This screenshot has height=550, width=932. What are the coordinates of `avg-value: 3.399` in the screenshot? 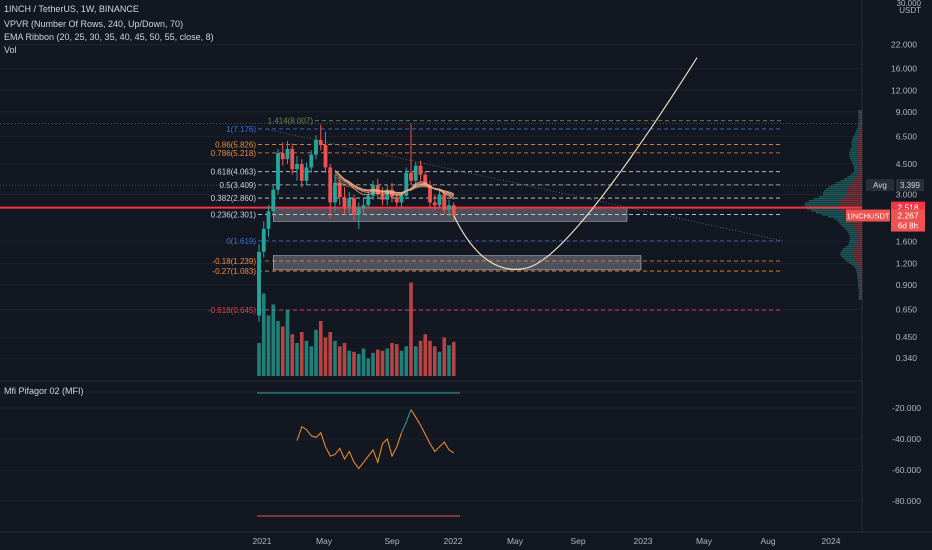 It's located at (910, 185).